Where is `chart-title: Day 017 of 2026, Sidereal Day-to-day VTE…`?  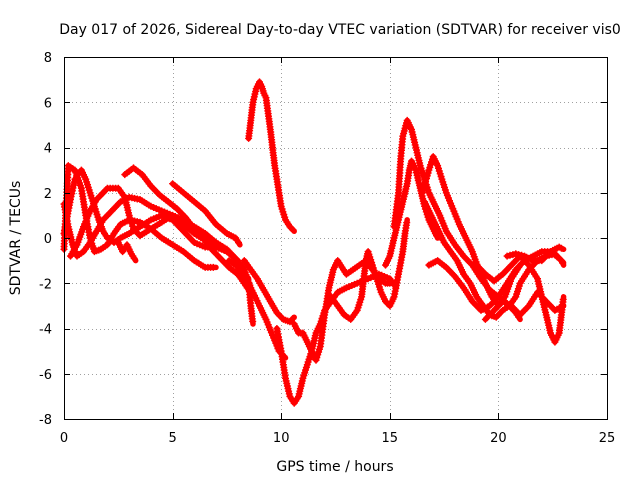
chart-title: Day 017 of 2026, Sidereal Day-to-day VTE… is located at coordinates (340, 30).